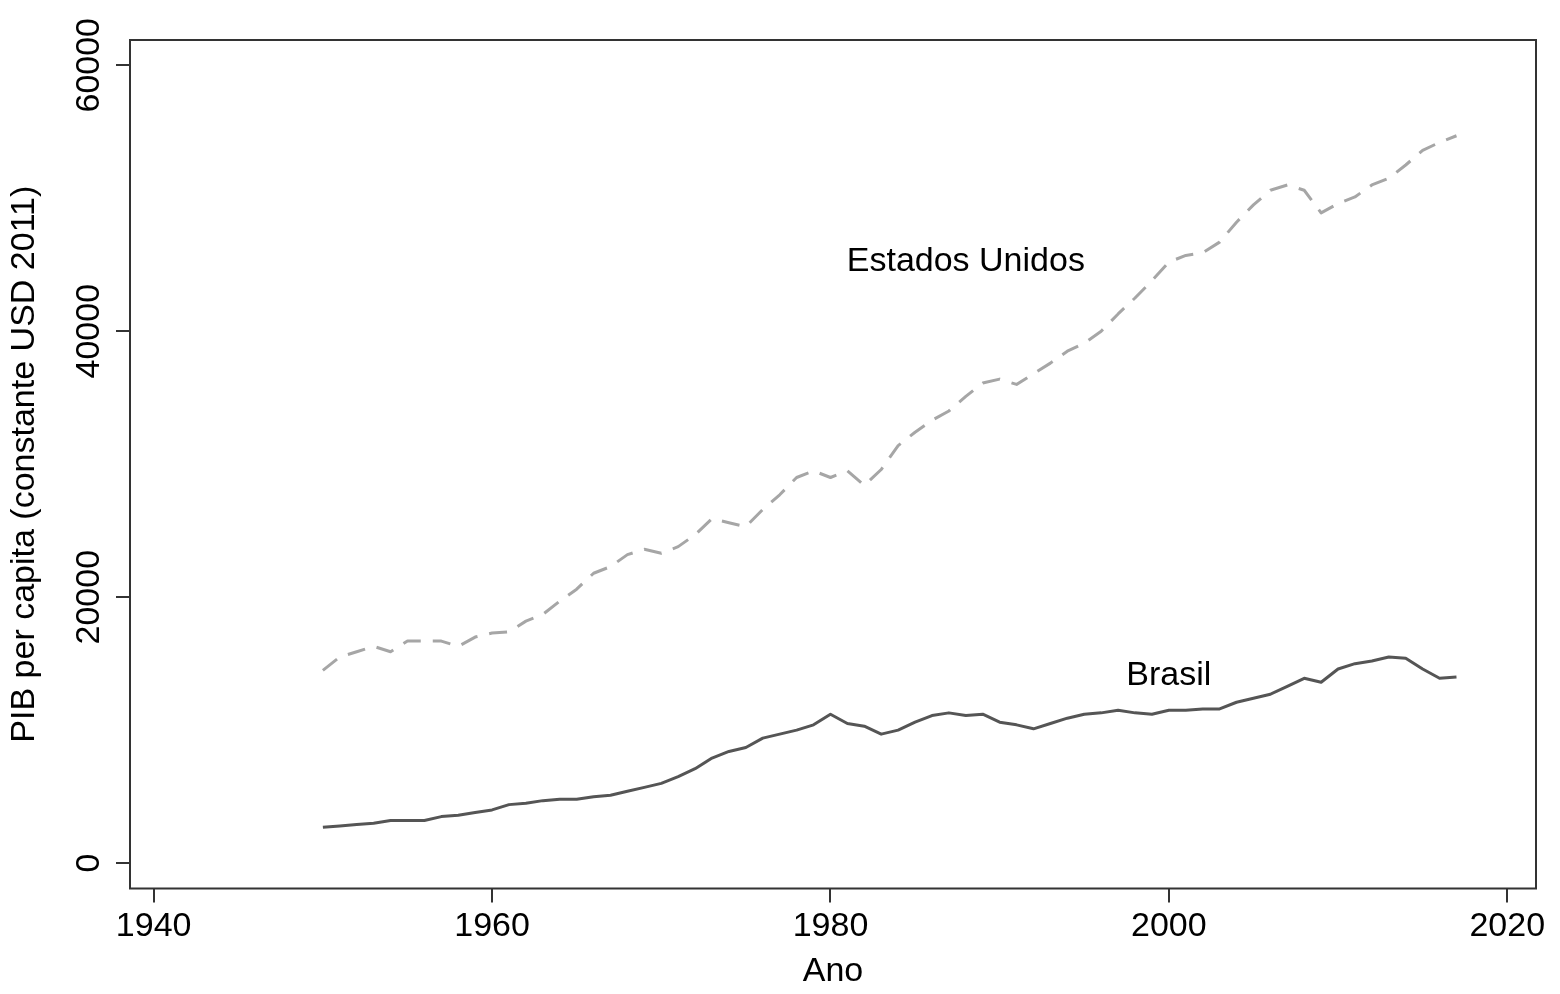  I want to click on x-axis-title: Ano, so click(833, 968).